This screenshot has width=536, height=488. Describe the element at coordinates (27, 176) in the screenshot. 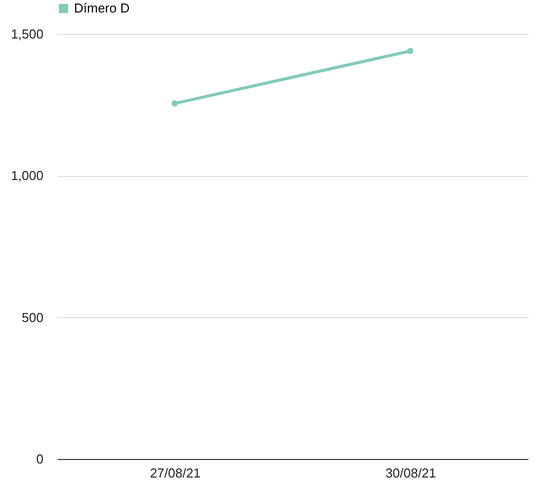

I see `y-tick-label: 1,000` at that location.